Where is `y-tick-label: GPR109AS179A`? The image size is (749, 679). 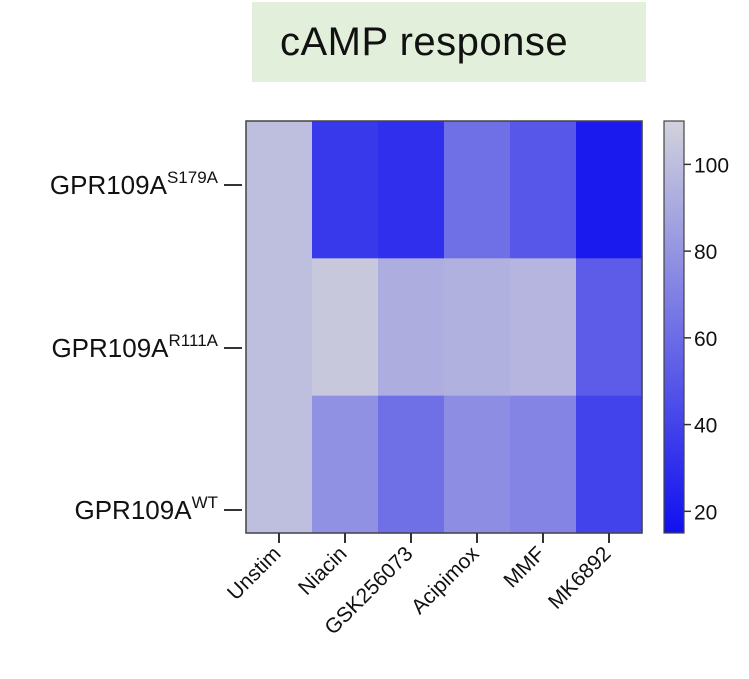
y-tick-label: GPR109AS179A is located at coordinates (134, 184).